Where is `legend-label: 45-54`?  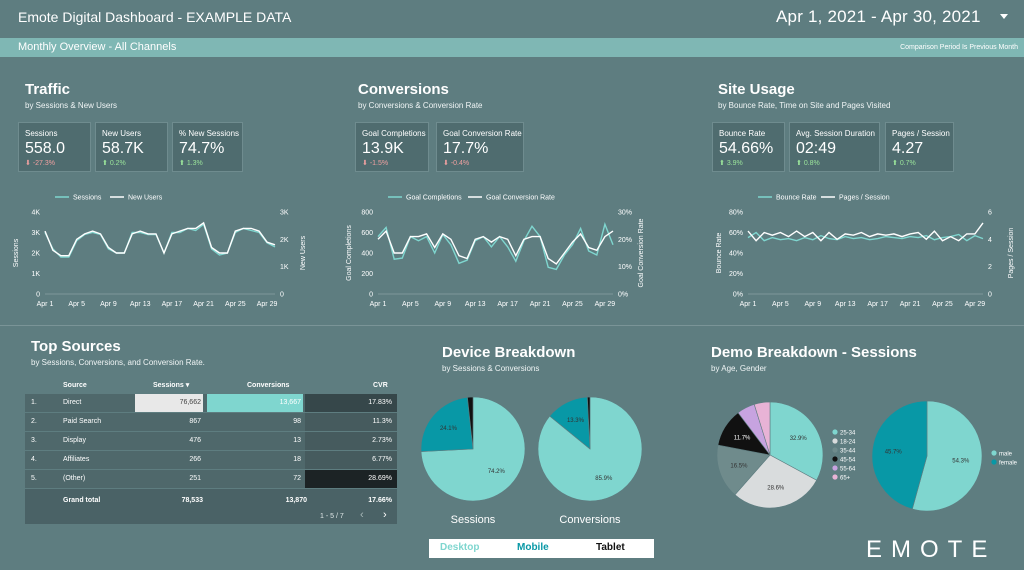 legend-label: 45-54 is located at coordinates (848, 460).